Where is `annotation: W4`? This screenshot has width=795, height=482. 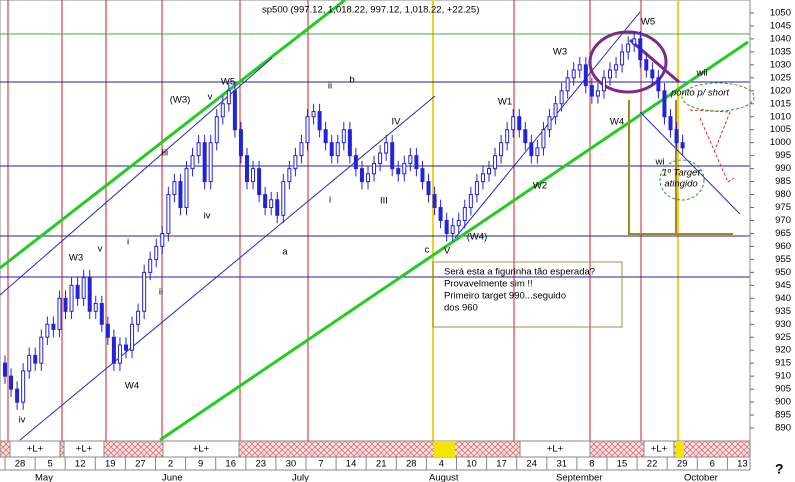 annotation: W4 is located at coordinates (132, 386).